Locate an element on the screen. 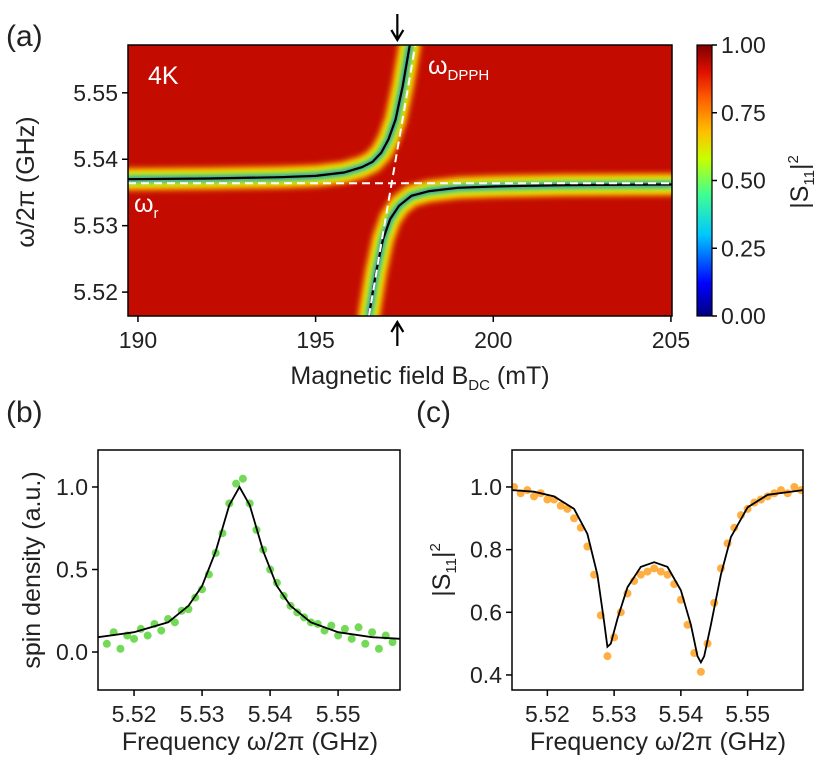  y-axis-label-sub: 11 is located at coordinates (451, 566).